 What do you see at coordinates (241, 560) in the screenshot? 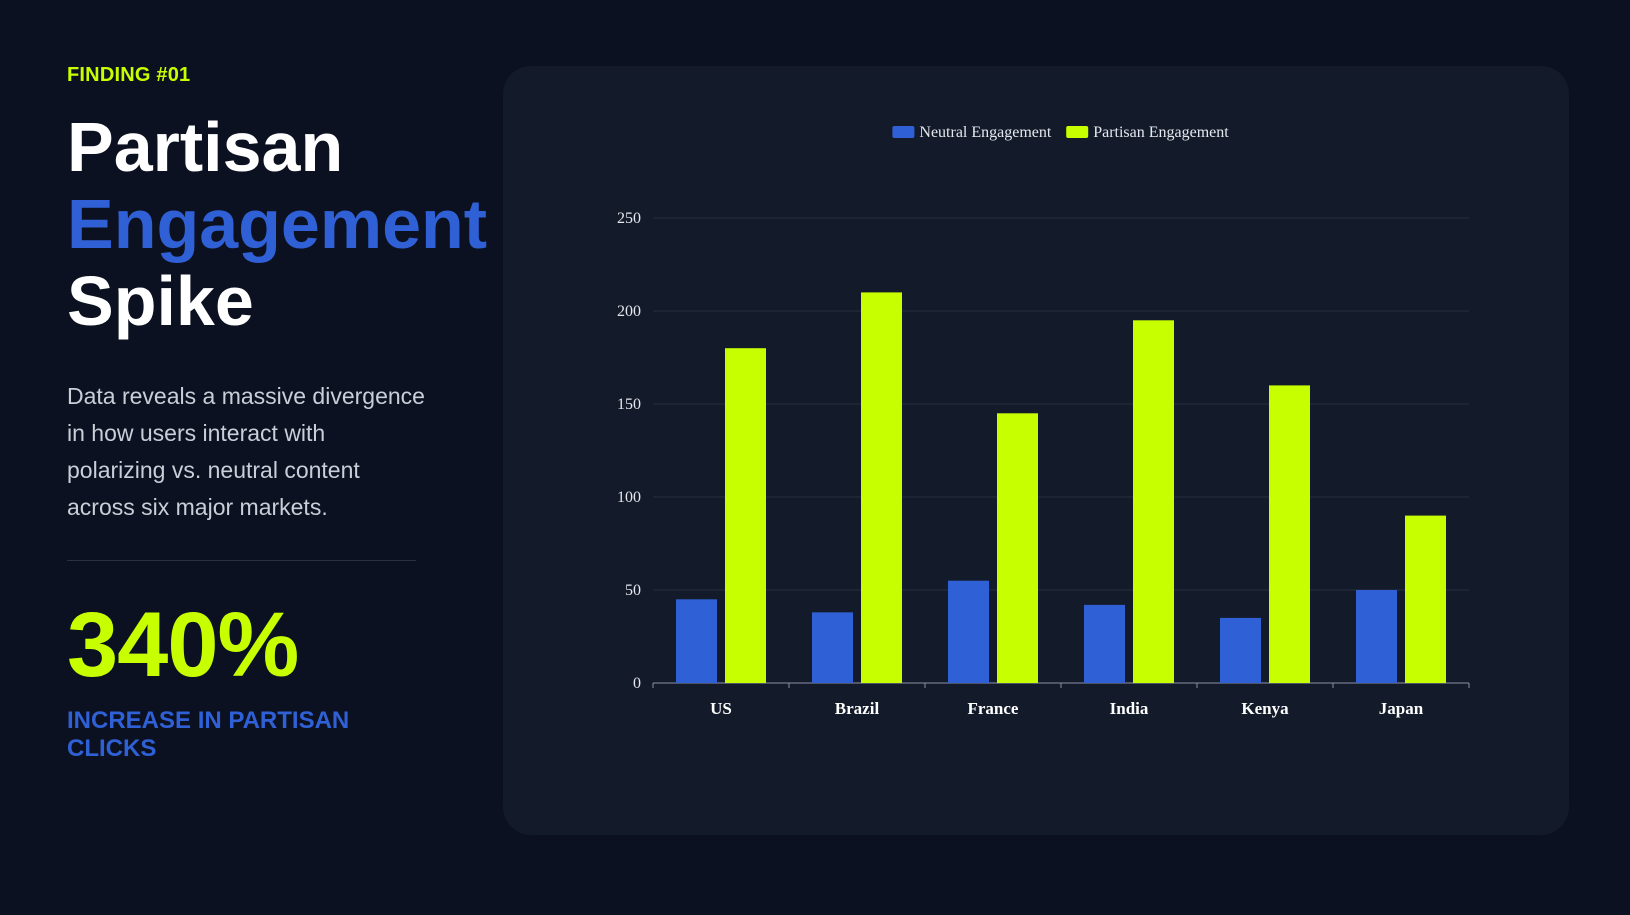
I see `divider` at bounding box center [241, 560].